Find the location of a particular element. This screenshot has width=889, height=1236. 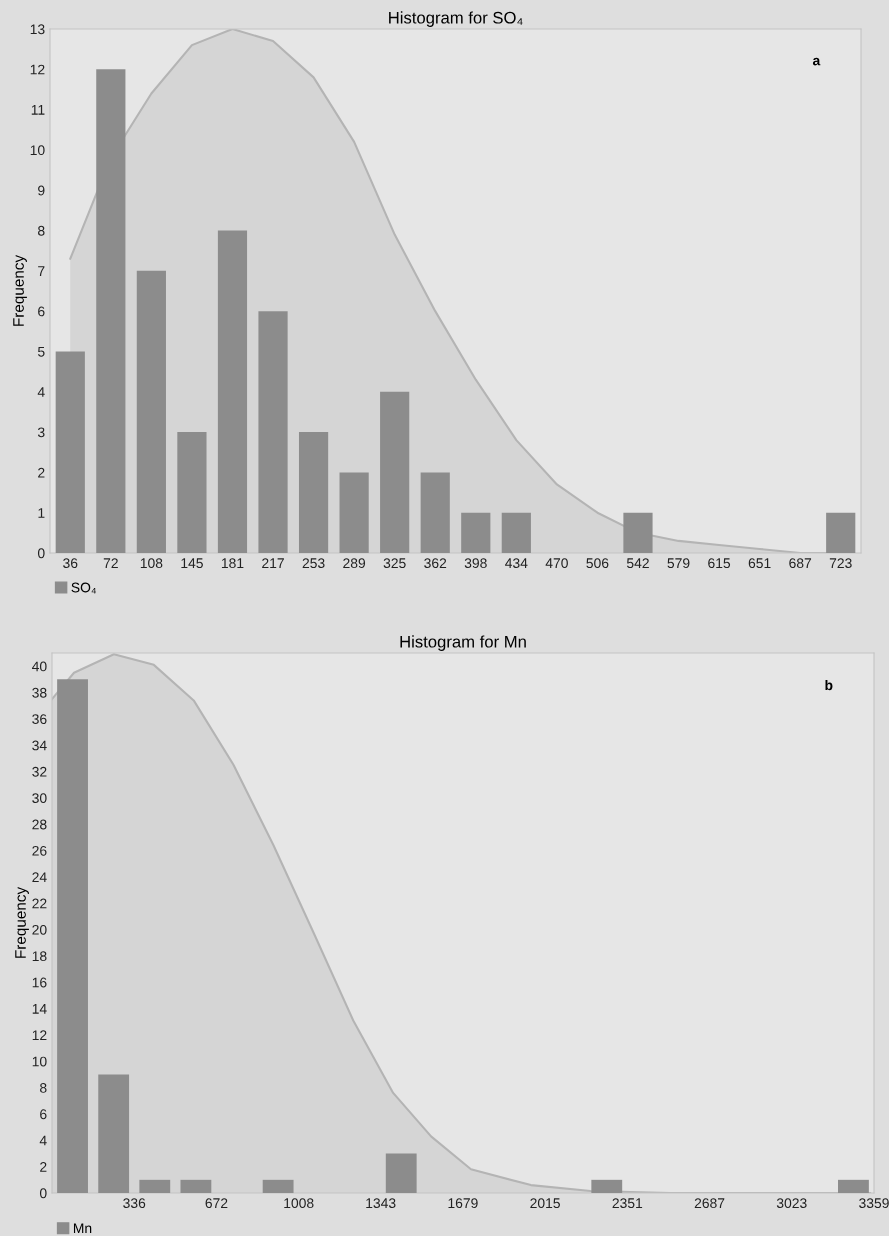

x-tick-label: 1343 is located at coordinates (381, 1203).